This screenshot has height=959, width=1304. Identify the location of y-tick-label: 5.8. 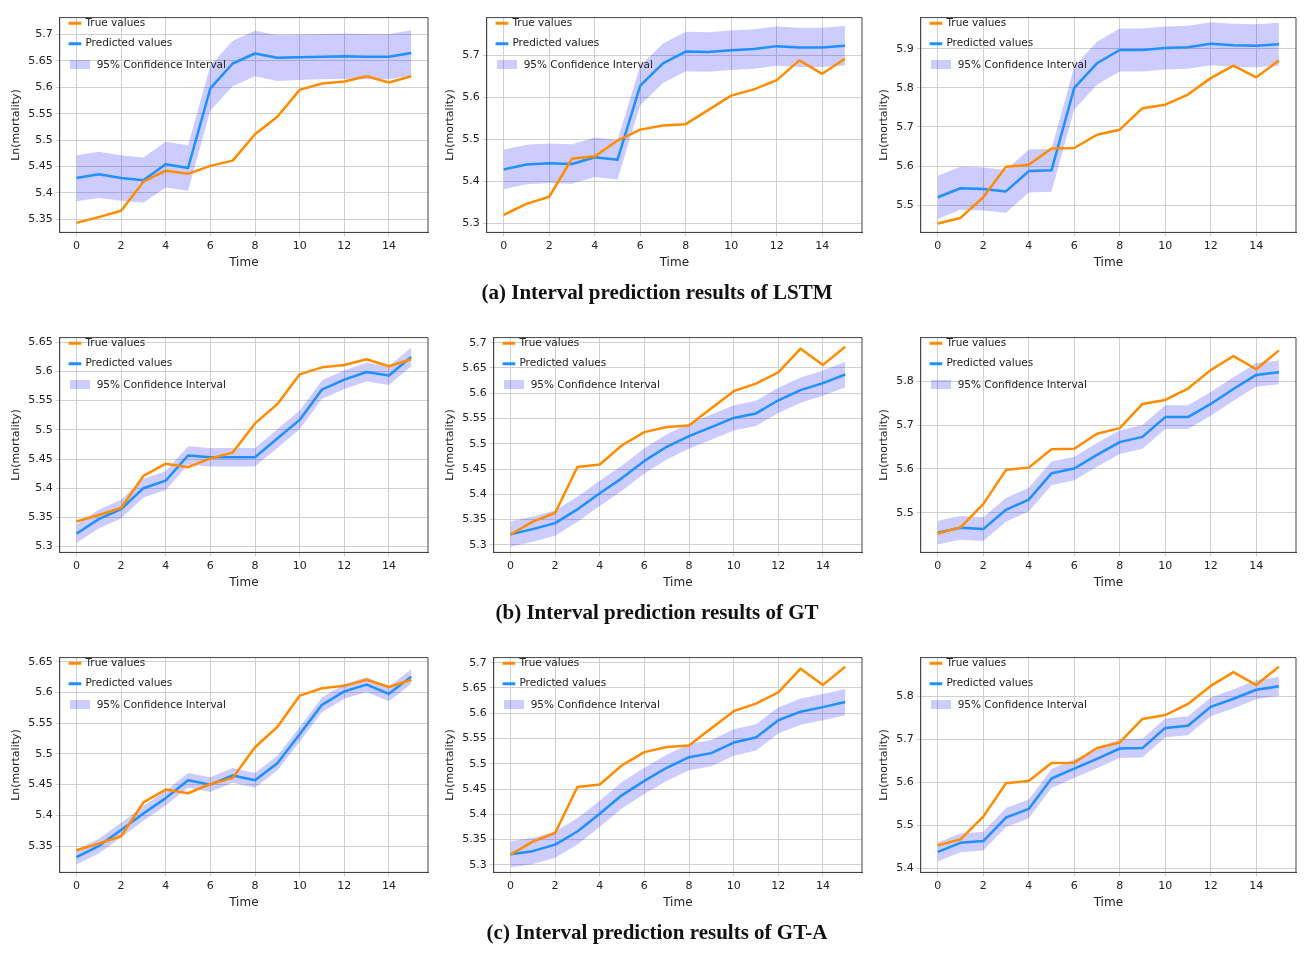
(905, 380).